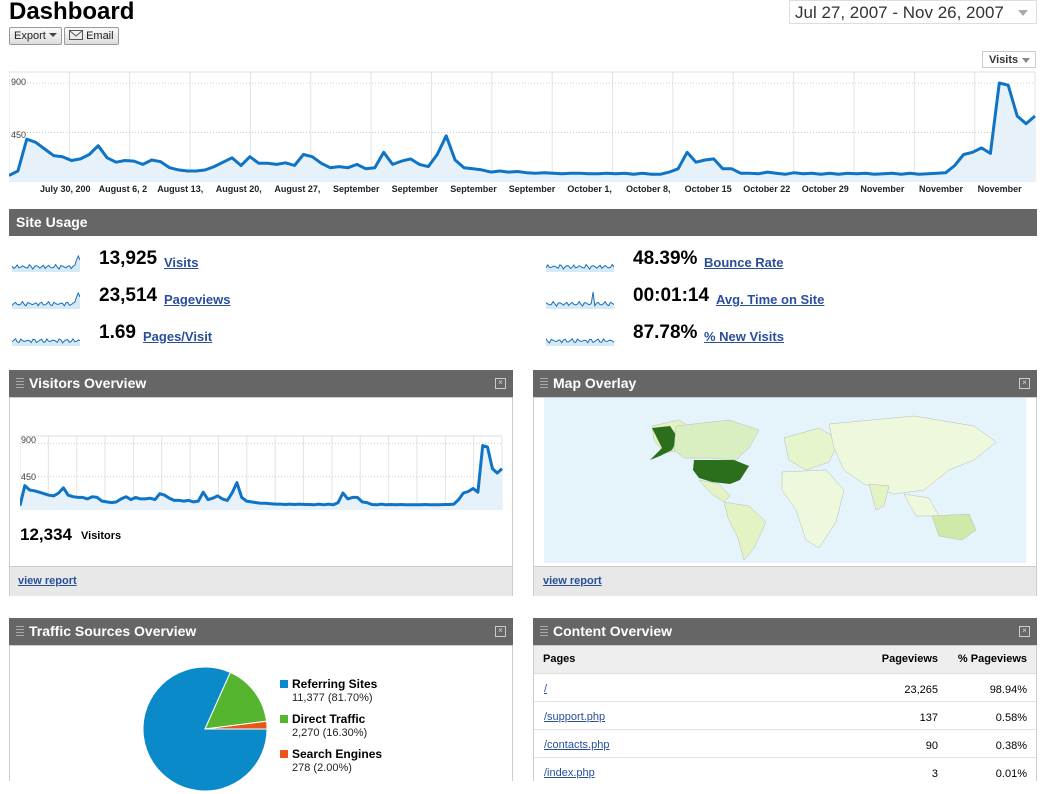  I want to click on pct-pageviews-cell: 0.58%, so click(1011, 718).